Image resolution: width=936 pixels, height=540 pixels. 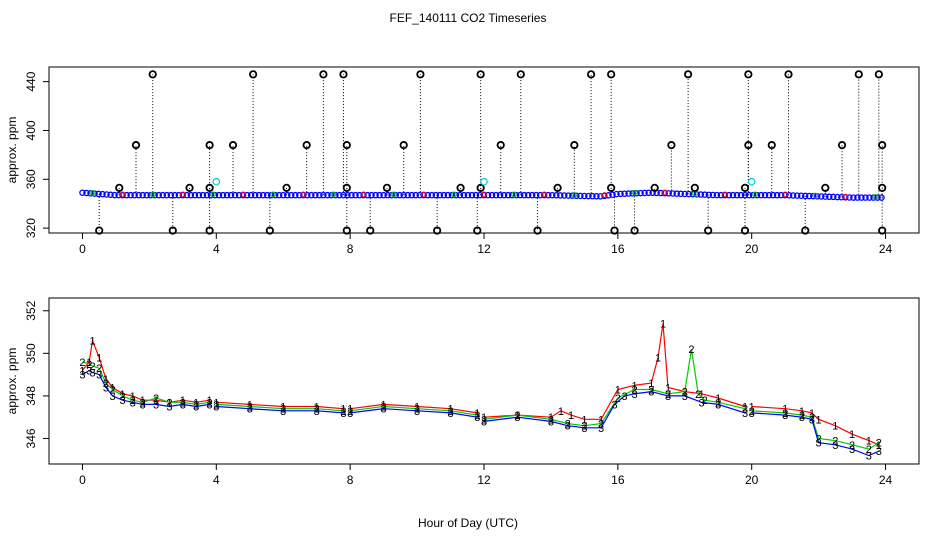 I want to click on bottom-y-tick-label: 346, so click(x=31, y=438).